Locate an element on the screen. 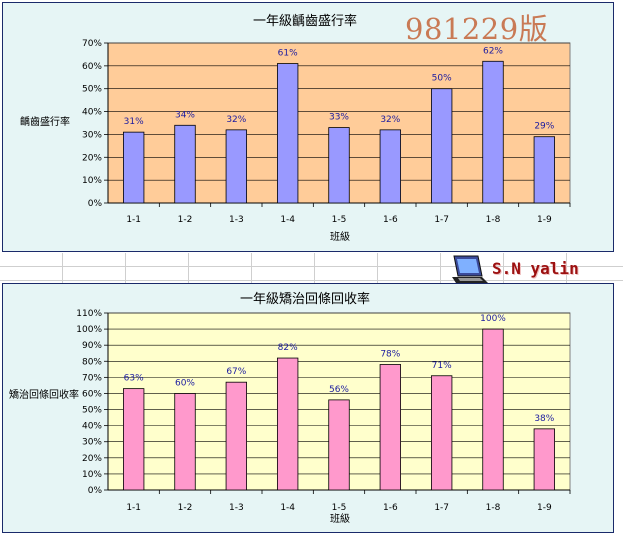 Image resolution: width=623 pixels, height=536 pixels. data-label: 67% is located at coordinates (236, 372).